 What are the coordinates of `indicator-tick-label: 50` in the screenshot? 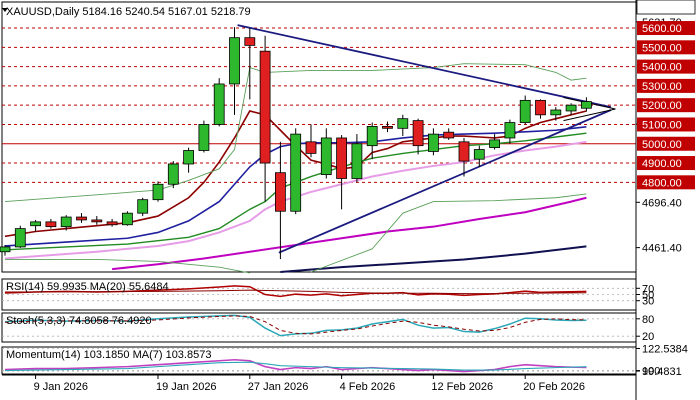 It's located at (648, 296).